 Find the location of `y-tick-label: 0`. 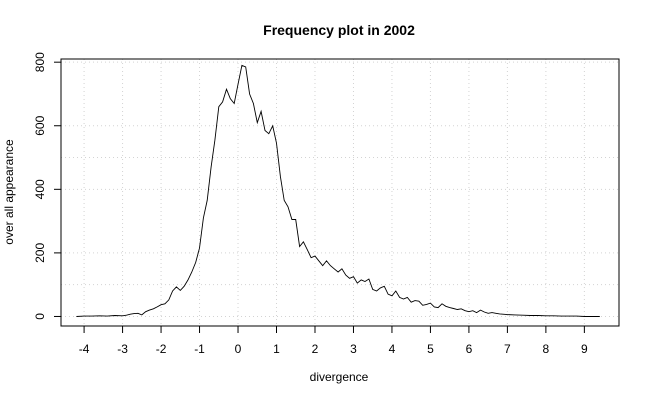

y-tick-label: 0 is located at coordinates (40, 316).